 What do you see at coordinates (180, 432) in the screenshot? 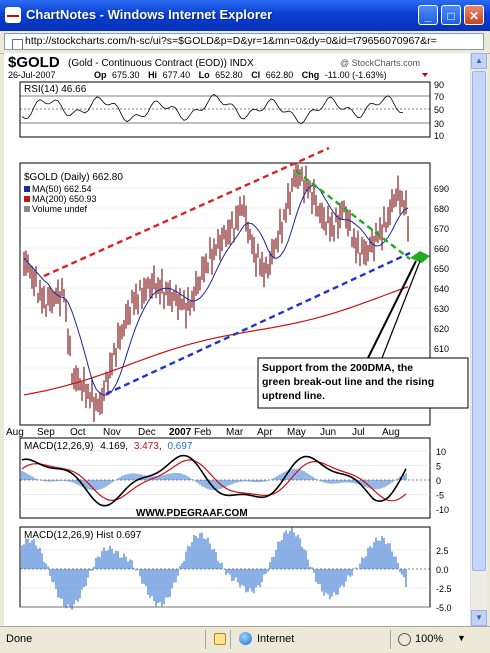
I see `x-axis-label: 2007` at bounding box center [180, 432].